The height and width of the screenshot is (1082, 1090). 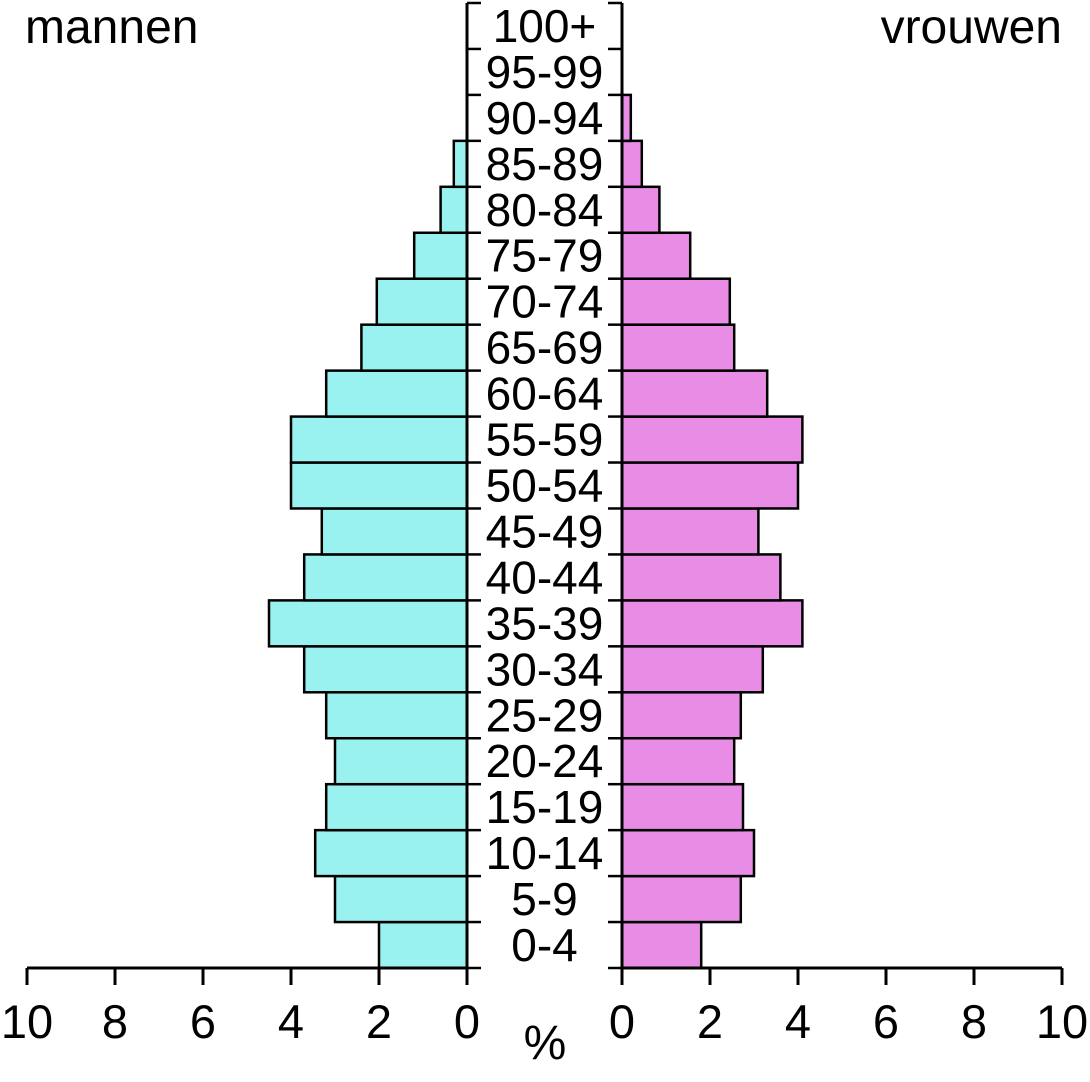 I want to click on age-label-45-49: 45-49, so click(x=545, y=531).